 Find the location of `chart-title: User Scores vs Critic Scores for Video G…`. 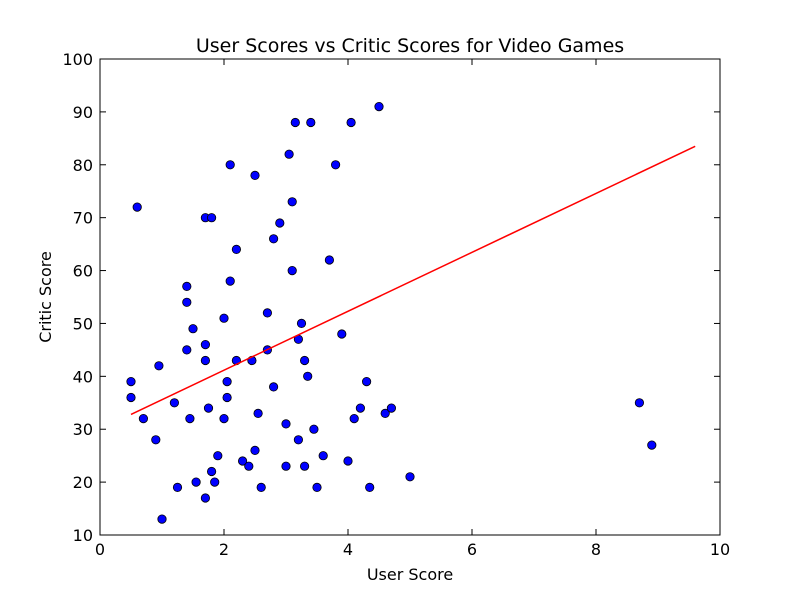

chart-title: User Scores vs Critic Scores for Video G… is located at coordinates (410, 46).